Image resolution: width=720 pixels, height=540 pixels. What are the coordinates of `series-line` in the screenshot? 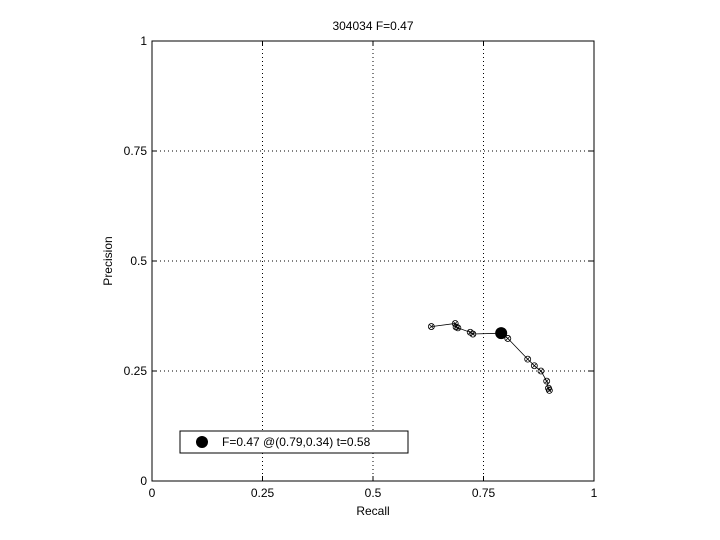 It's located at (490, 357).